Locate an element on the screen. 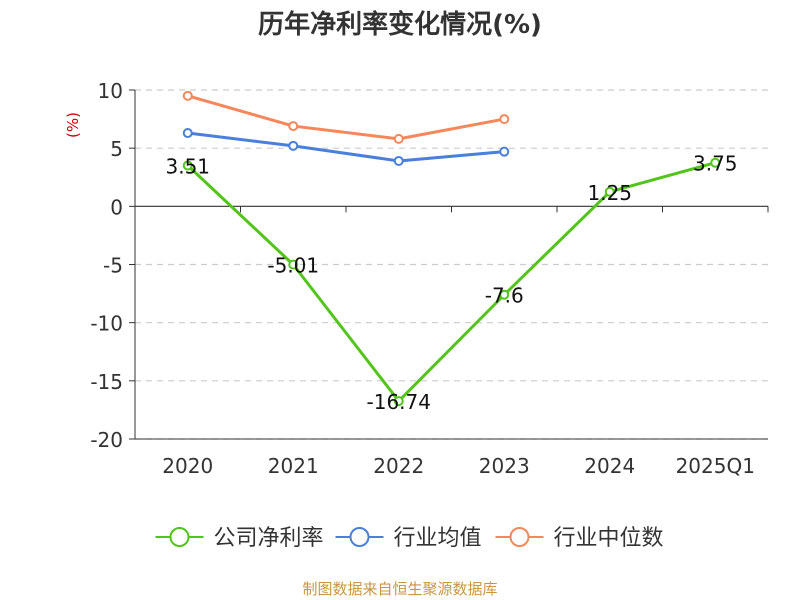  y-tick-label: -10 is located at coordinates (106, 324).